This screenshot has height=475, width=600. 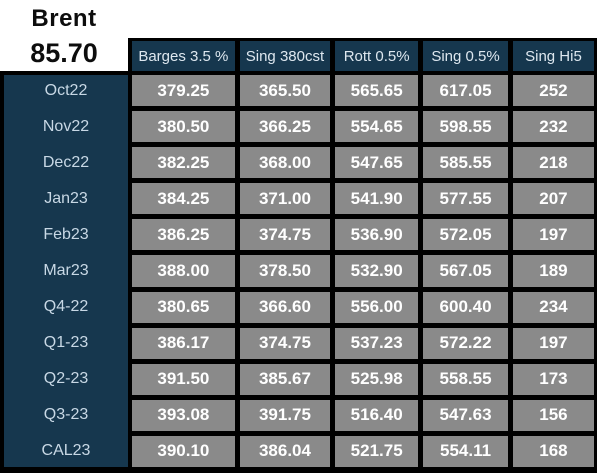 What do you see at coordinates (465, 307) in the screenshot?
I see `price-cell: 600.40` at bounding box center [465, 307].